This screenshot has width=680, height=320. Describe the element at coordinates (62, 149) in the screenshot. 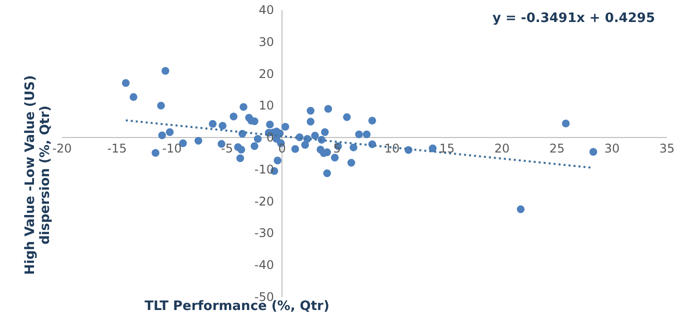

I see `x-tick-label: -20` at that location.